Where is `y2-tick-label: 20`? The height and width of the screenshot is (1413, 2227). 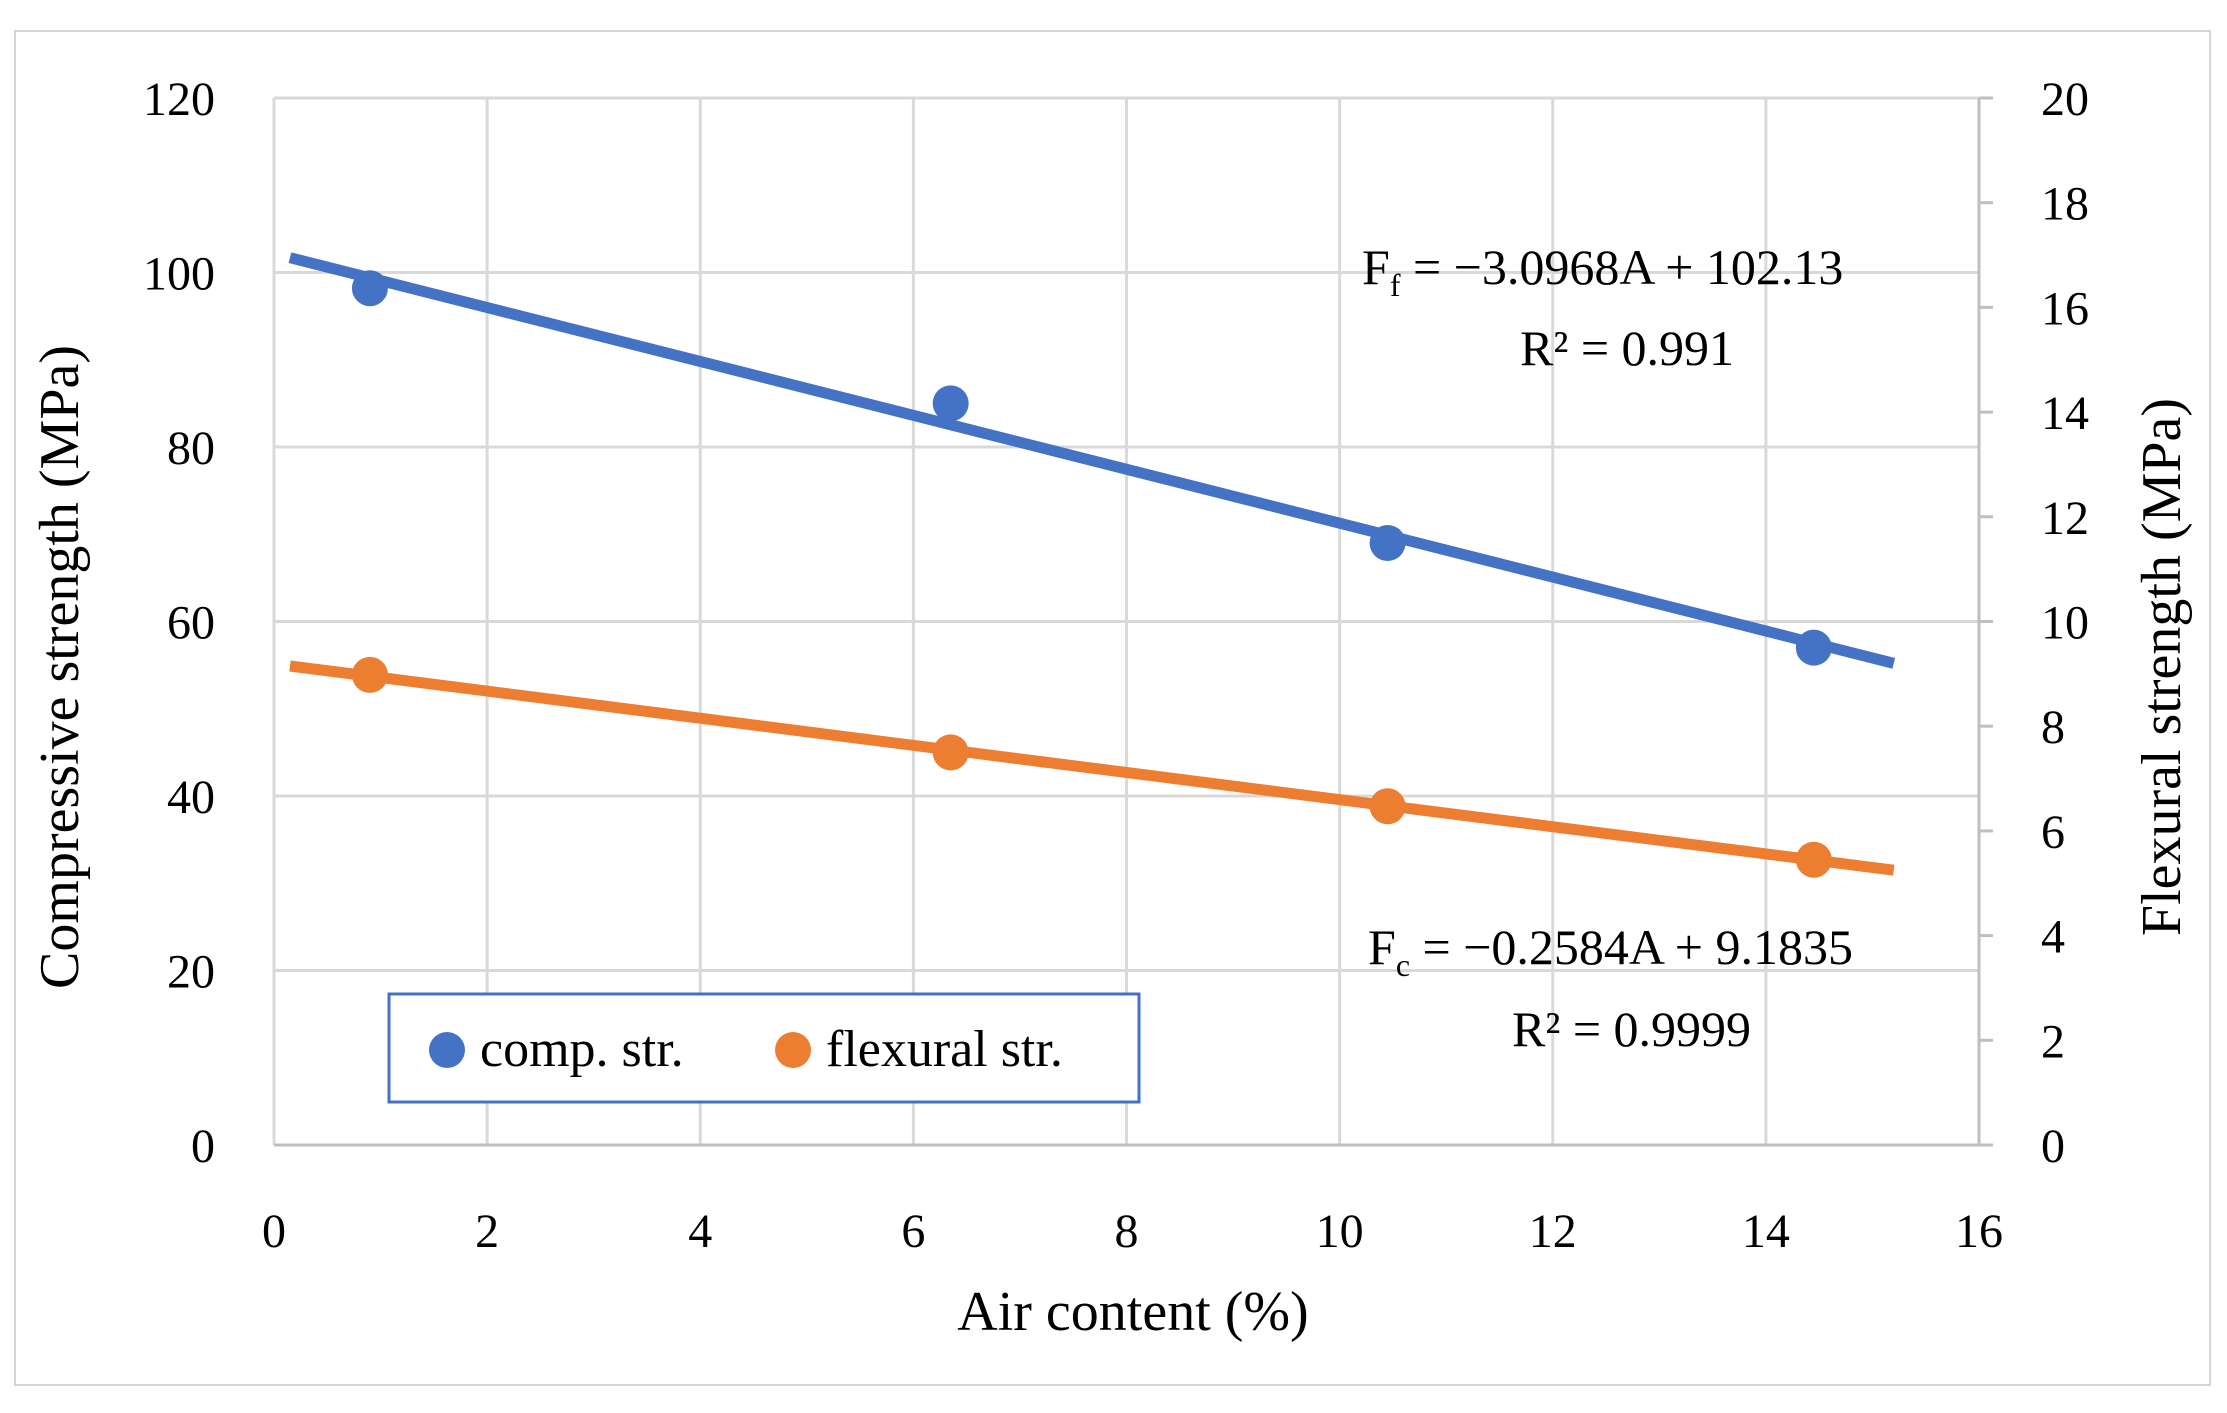 y2-tick-label: 20 is located at coordinates (2065, 99).